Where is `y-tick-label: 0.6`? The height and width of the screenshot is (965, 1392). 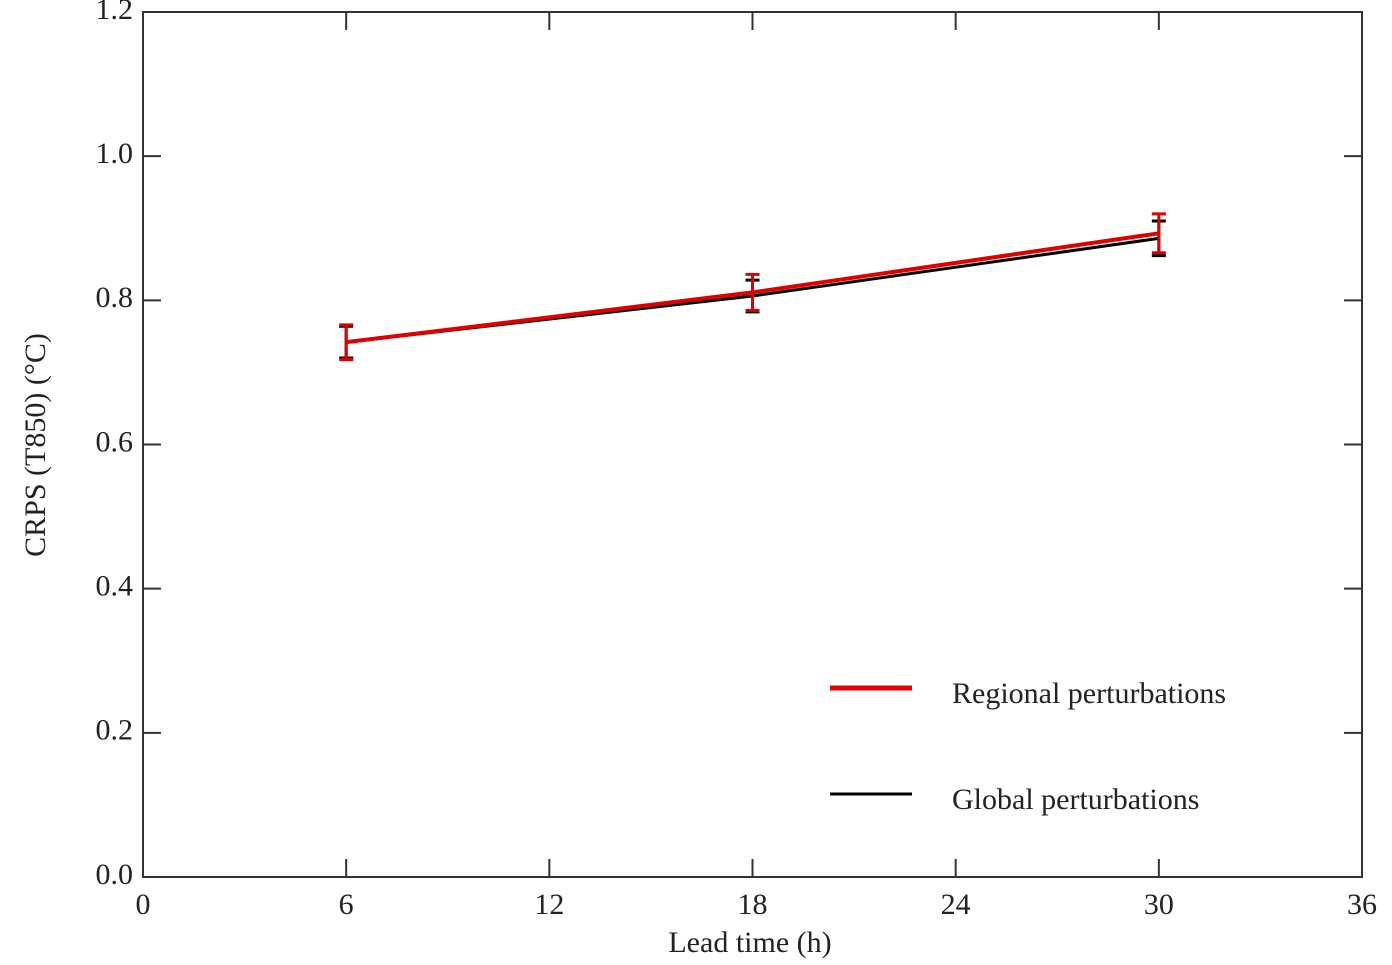
y-tick-label: 0.6 is located at coordinates (115, 441).